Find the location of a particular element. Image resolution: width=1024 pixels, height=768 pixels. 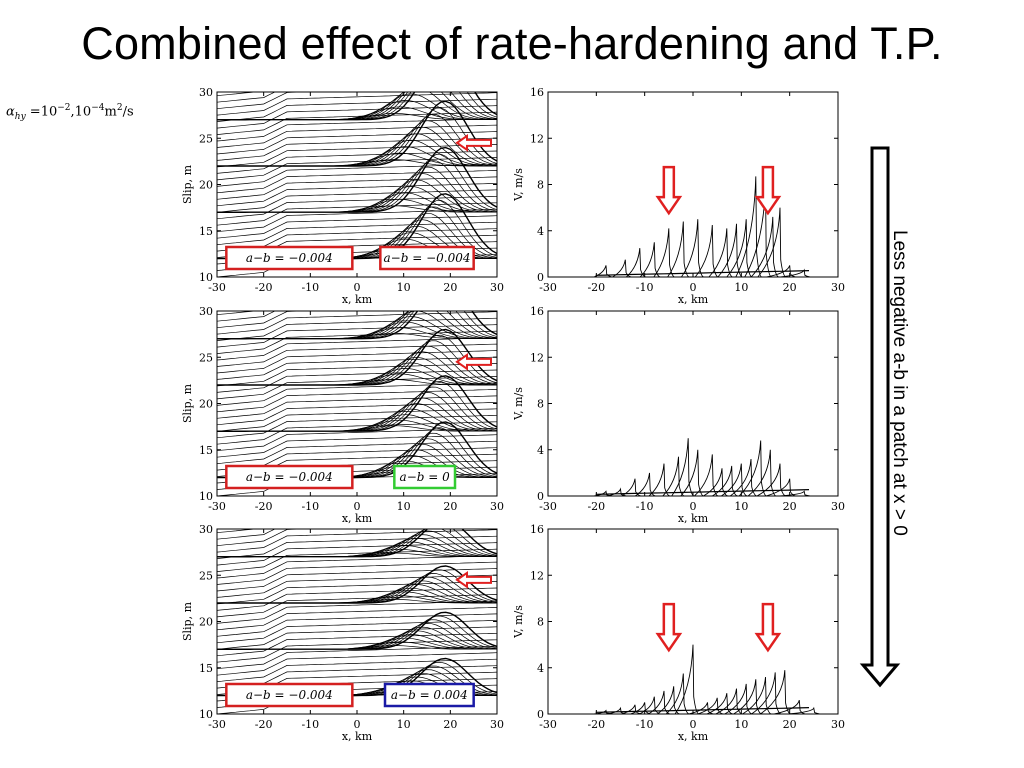

y-tick-label: 0 is located at coordinates (540, 277).